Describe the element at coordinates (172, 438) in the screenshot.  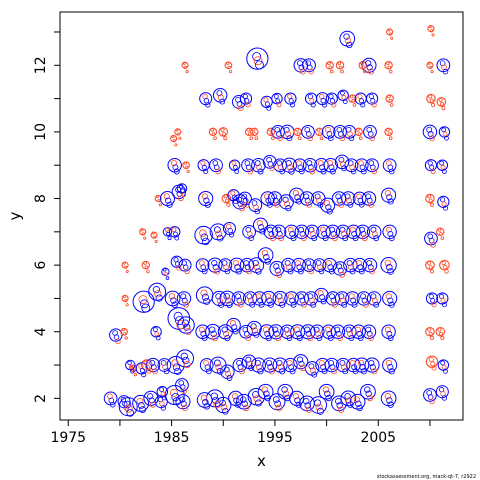
I see `x-tick-label: 1985` at that location.